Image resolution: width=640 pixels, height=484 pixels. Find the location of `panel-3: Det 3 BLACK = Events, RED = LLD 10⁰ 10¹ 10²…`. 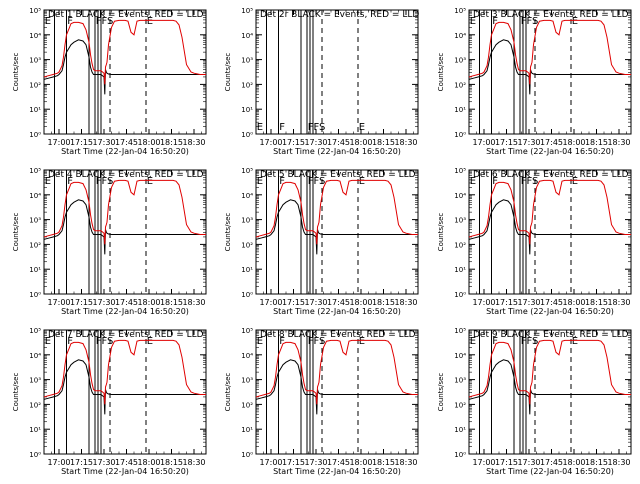

panel-3: Det 3 BLACK = Events, RED = LLD 10⁰ 10¹ 10²… is located at coordinates (534, 81).